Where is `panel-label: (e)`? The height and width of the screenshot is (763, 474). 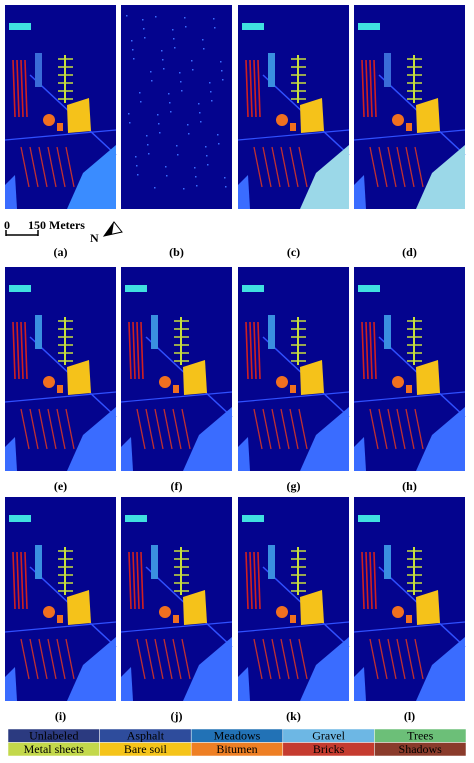
panel-label: (e) is located at coordinates (60, 486).